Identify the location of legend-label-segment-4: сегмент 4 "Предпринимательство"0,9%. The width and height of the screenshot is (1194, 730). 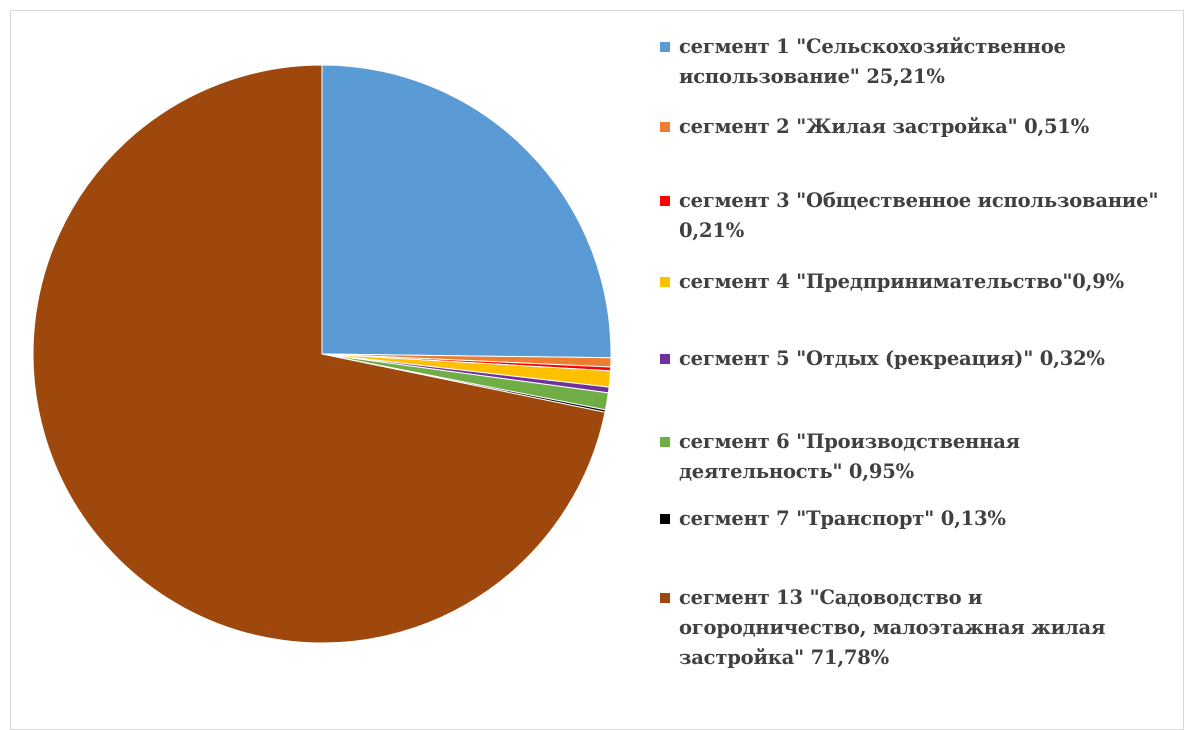
(901, 281).